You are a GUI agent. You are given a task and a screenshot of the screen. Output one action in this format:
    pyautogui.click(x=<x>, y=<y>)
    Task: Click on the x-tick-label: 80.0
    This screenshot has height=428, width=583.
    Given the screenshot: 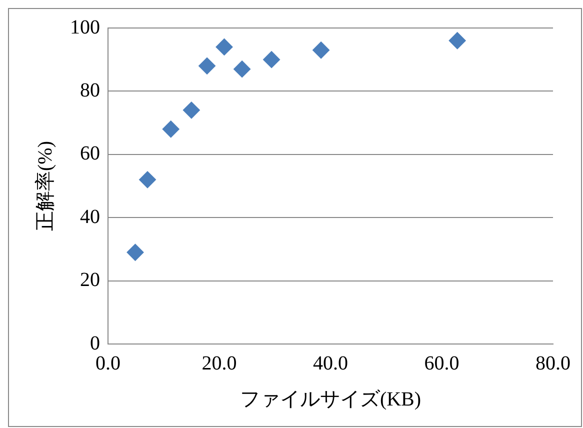 What is the action you would take?
    pyautogui.click(x=553, y=363)
    